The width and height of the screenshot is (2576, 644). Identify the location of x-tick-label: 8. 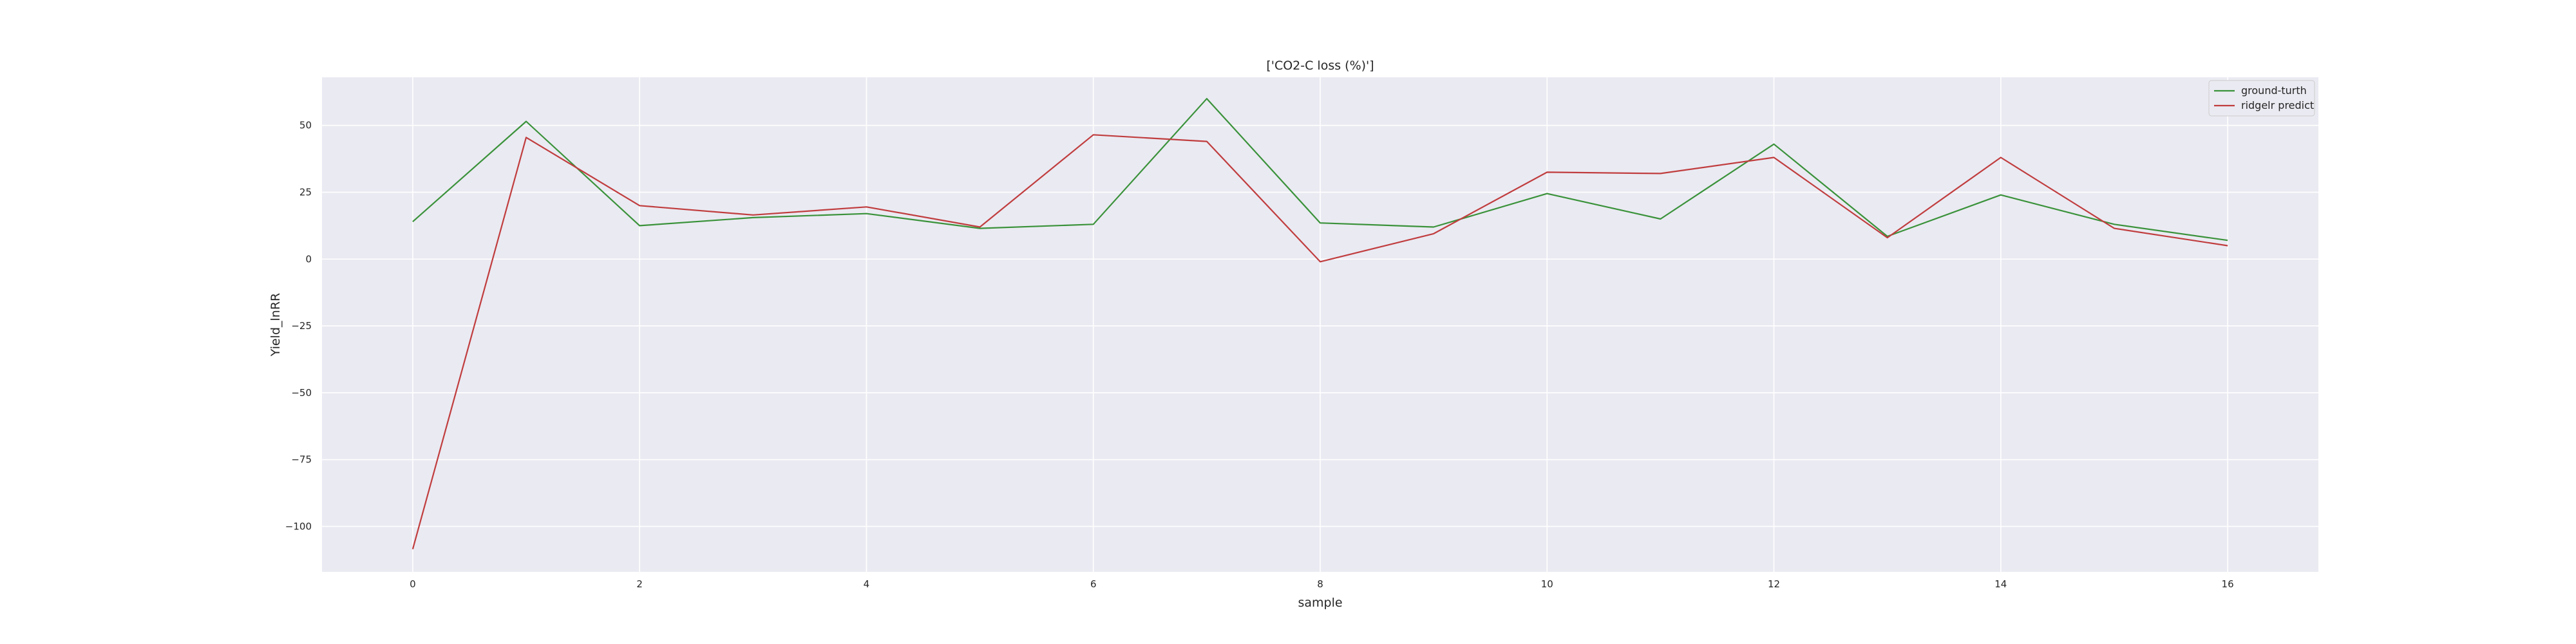
(1320, 584).